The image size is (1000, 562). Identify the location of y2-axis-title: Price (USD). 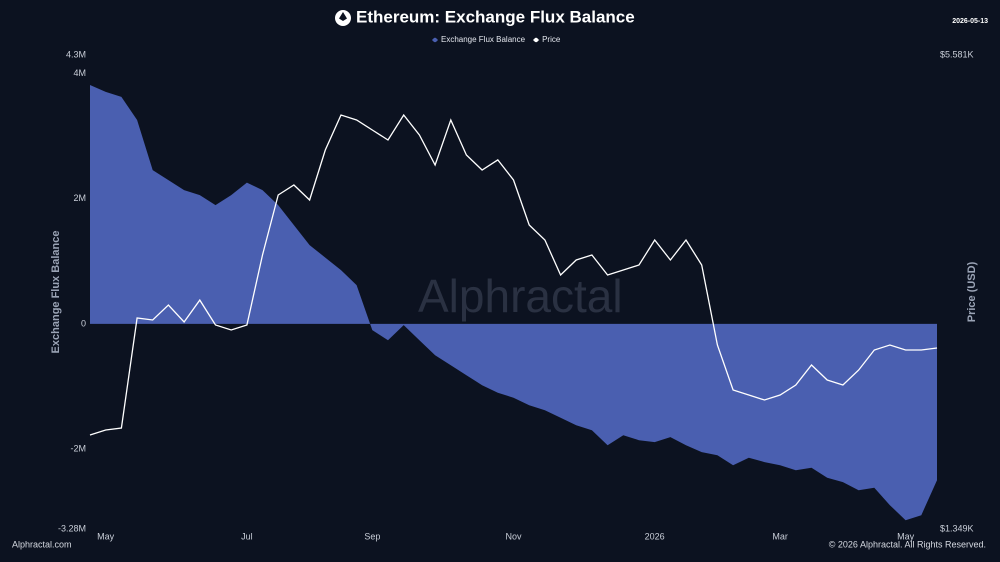
(972, 291).